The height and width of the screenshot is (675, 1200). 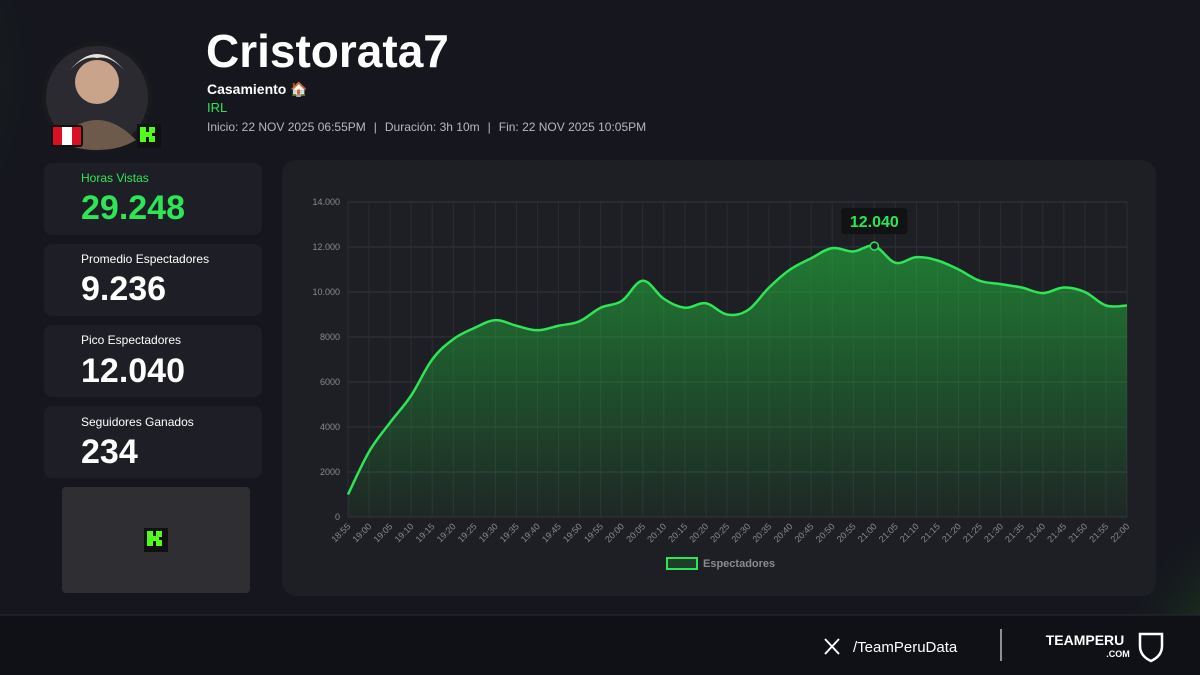 What do you see at coordinates (137, 422) in the screenshot?
I see `stat-label: Seguidores Ganados` at bounding box center [137, 422].